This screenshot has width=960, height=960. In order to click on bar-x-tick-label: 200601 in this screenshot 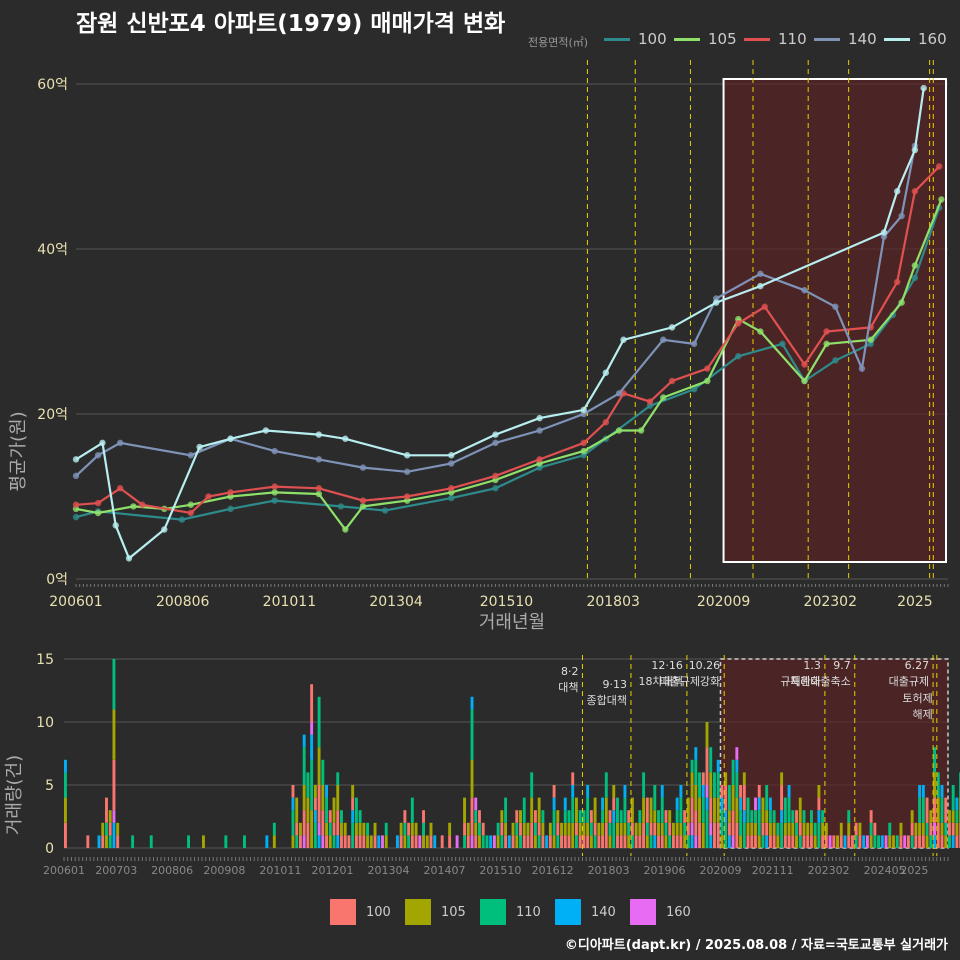, I will do `click(64, 870)`.